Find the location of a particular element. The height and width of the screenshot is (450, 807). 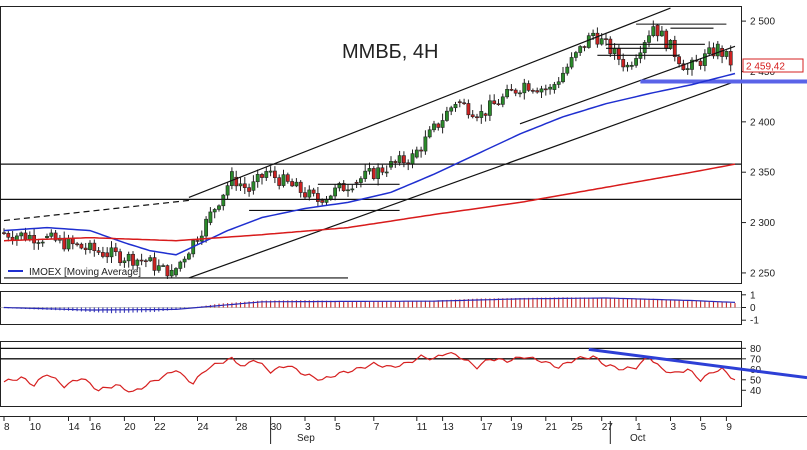

time-tick-label: 9 is located at coordinates (729, 427).